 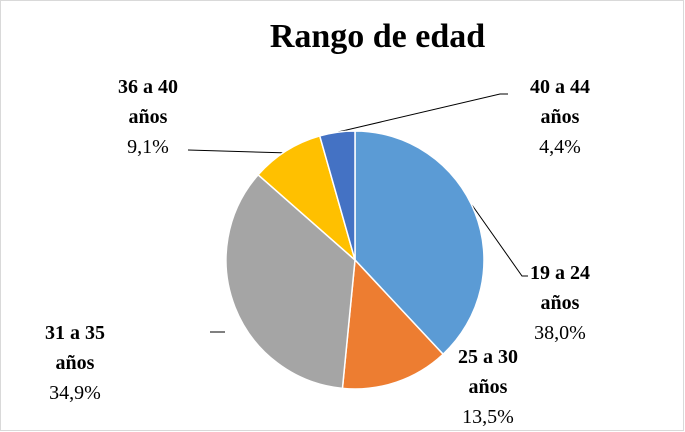 What do you see at coordinates (488, 417) in the screenshot?
I see `value-label: 13,5%` at bounding box center [488, 417].